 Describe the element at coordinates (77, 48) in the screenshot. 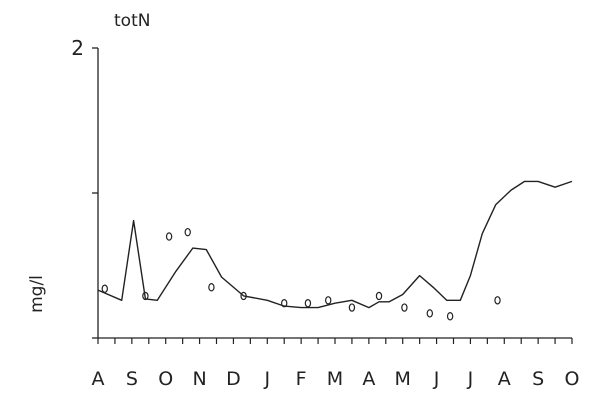

I see `y-tick-label: 2` at that location.